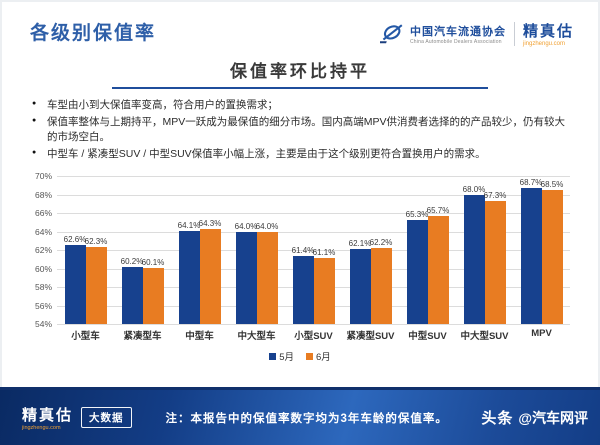 This screenshot has width=600, height=445. I want to click on bar-group-中大型车: 64.0% 64.0%, so click(256, 250).